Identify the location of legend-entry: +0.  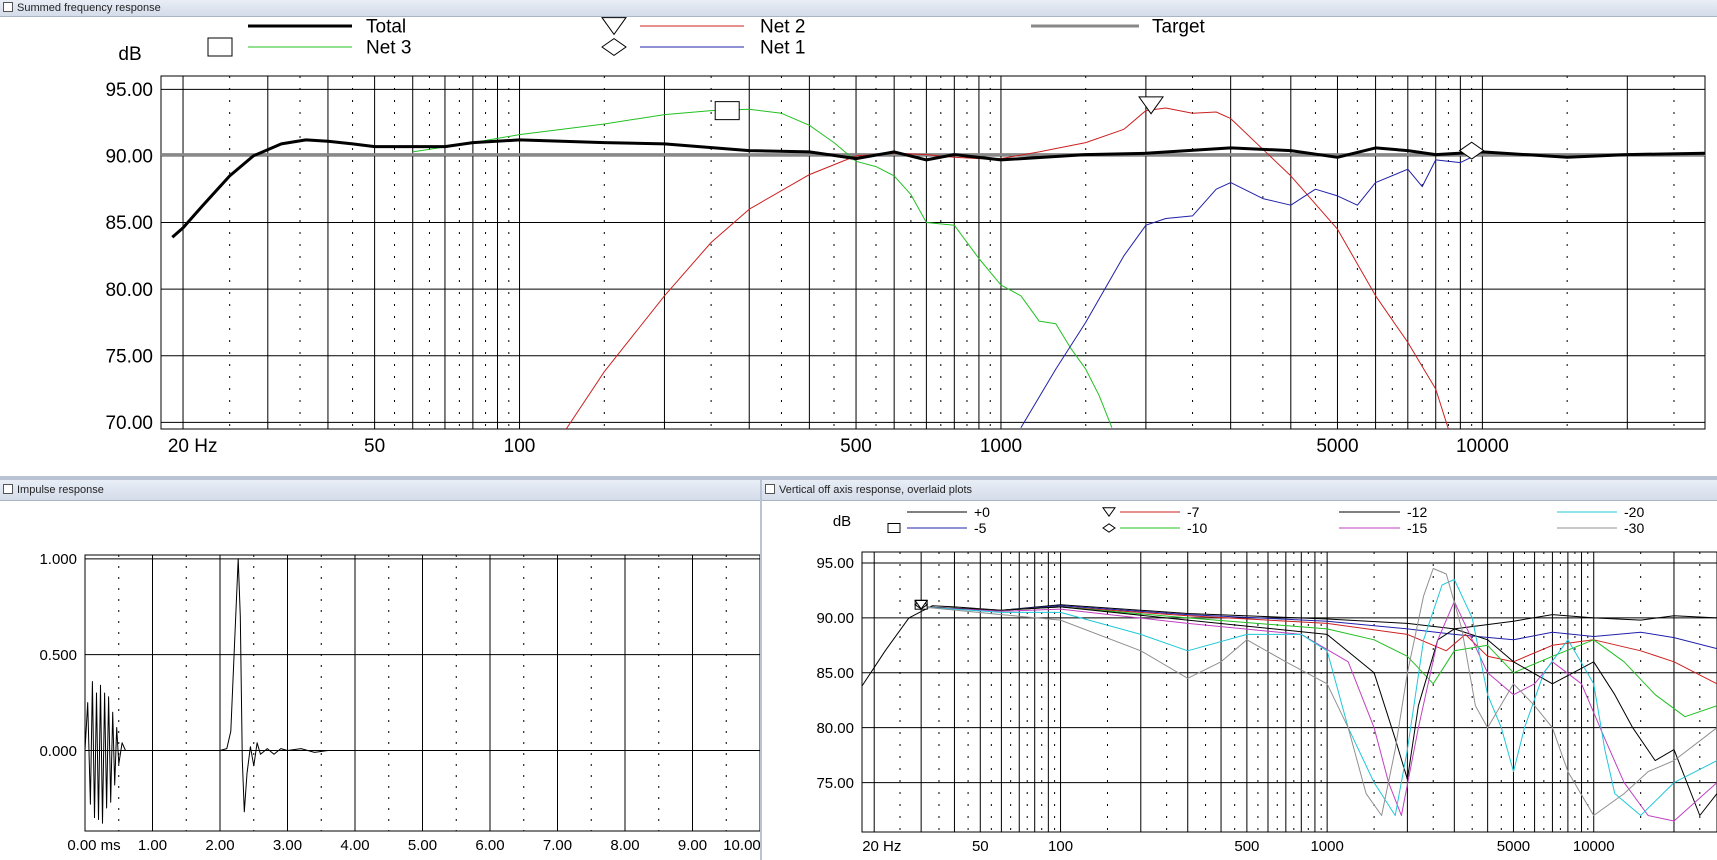
(948, 512).